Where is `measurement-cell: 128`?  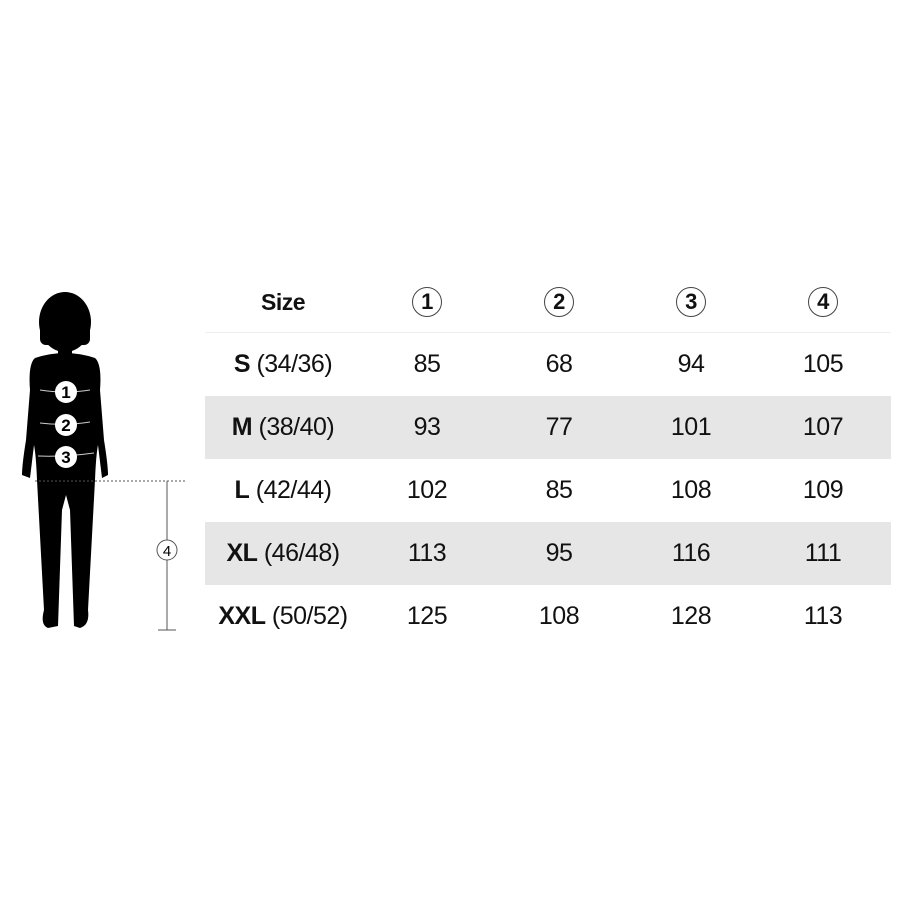
measurement-cell: 128 is located at coordinates (691, 616).